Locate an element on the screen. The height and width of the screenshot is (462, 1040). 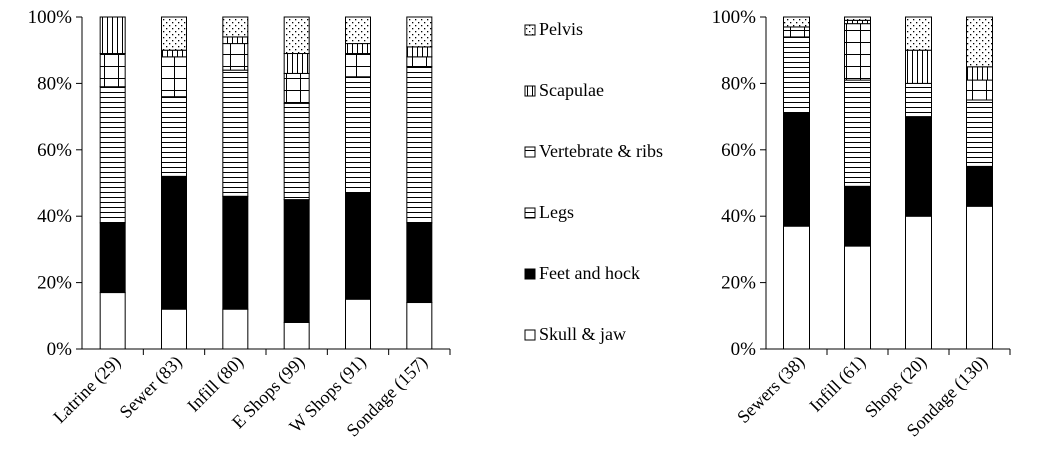
legend-label-pelvis: Pelvis is located at coordinates (561, 29).